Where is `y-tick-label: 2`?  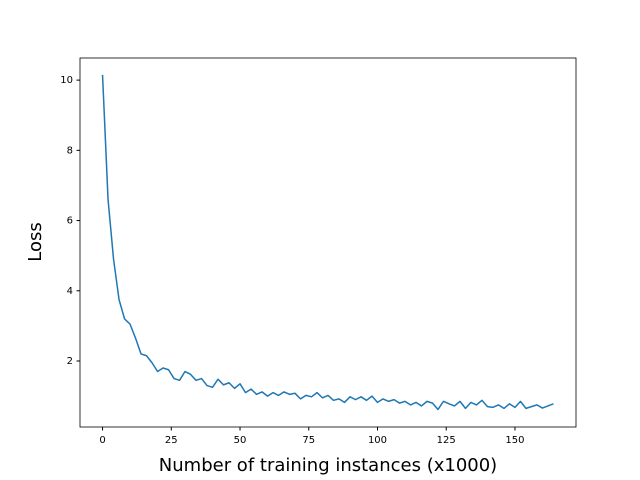
y-tick-label: 2 is located at coordinates (70, 361).